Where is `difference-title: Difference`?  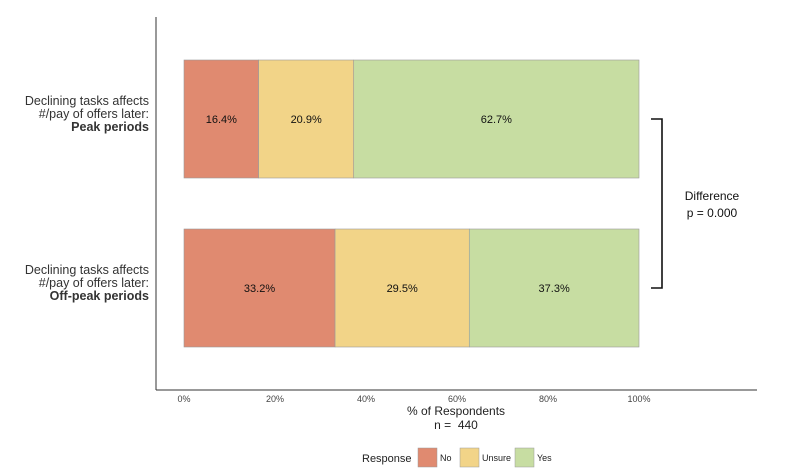 difference-title: Difference is located at coordinates (712, 196).